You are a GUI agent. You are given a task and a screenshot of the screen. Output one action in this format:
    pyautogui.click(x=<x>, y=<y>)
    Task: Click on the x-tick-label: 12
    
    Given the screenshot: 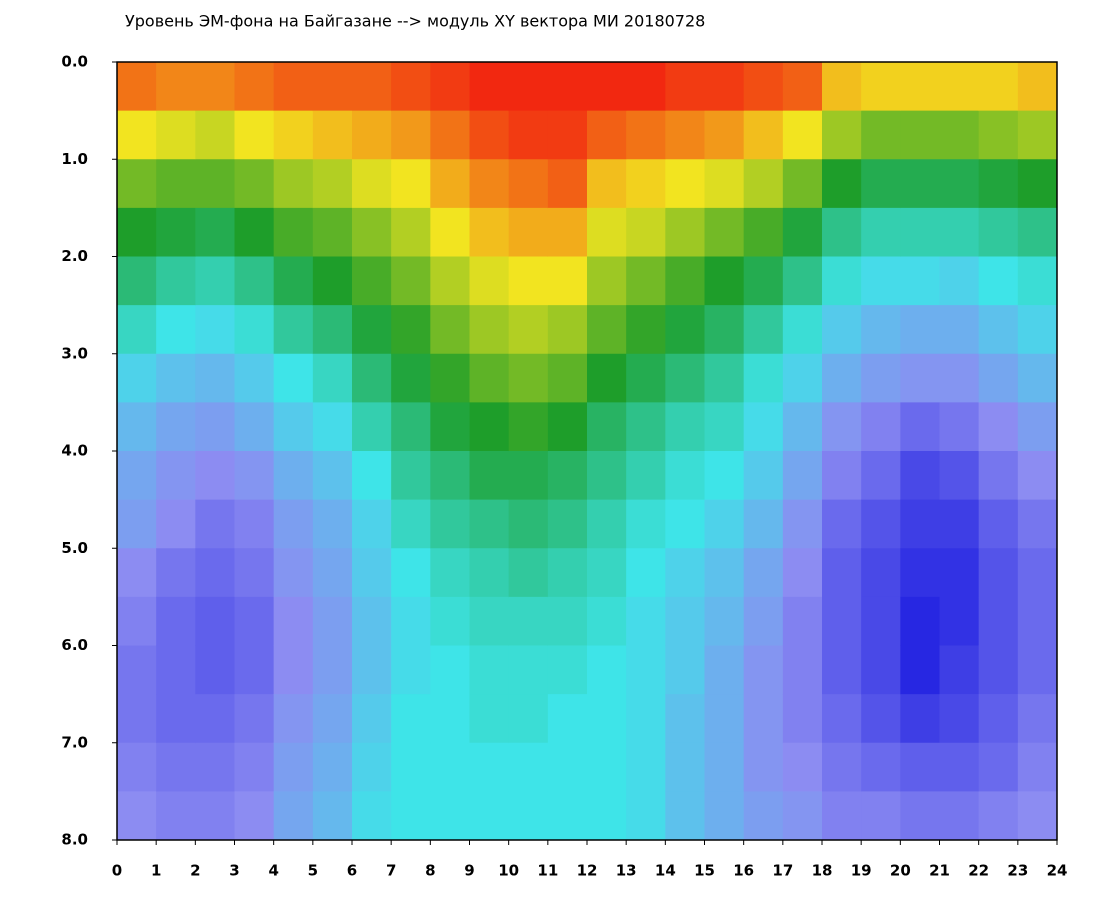 What is the action you would take?
    pyautogui.click(x=587, y=871)
    